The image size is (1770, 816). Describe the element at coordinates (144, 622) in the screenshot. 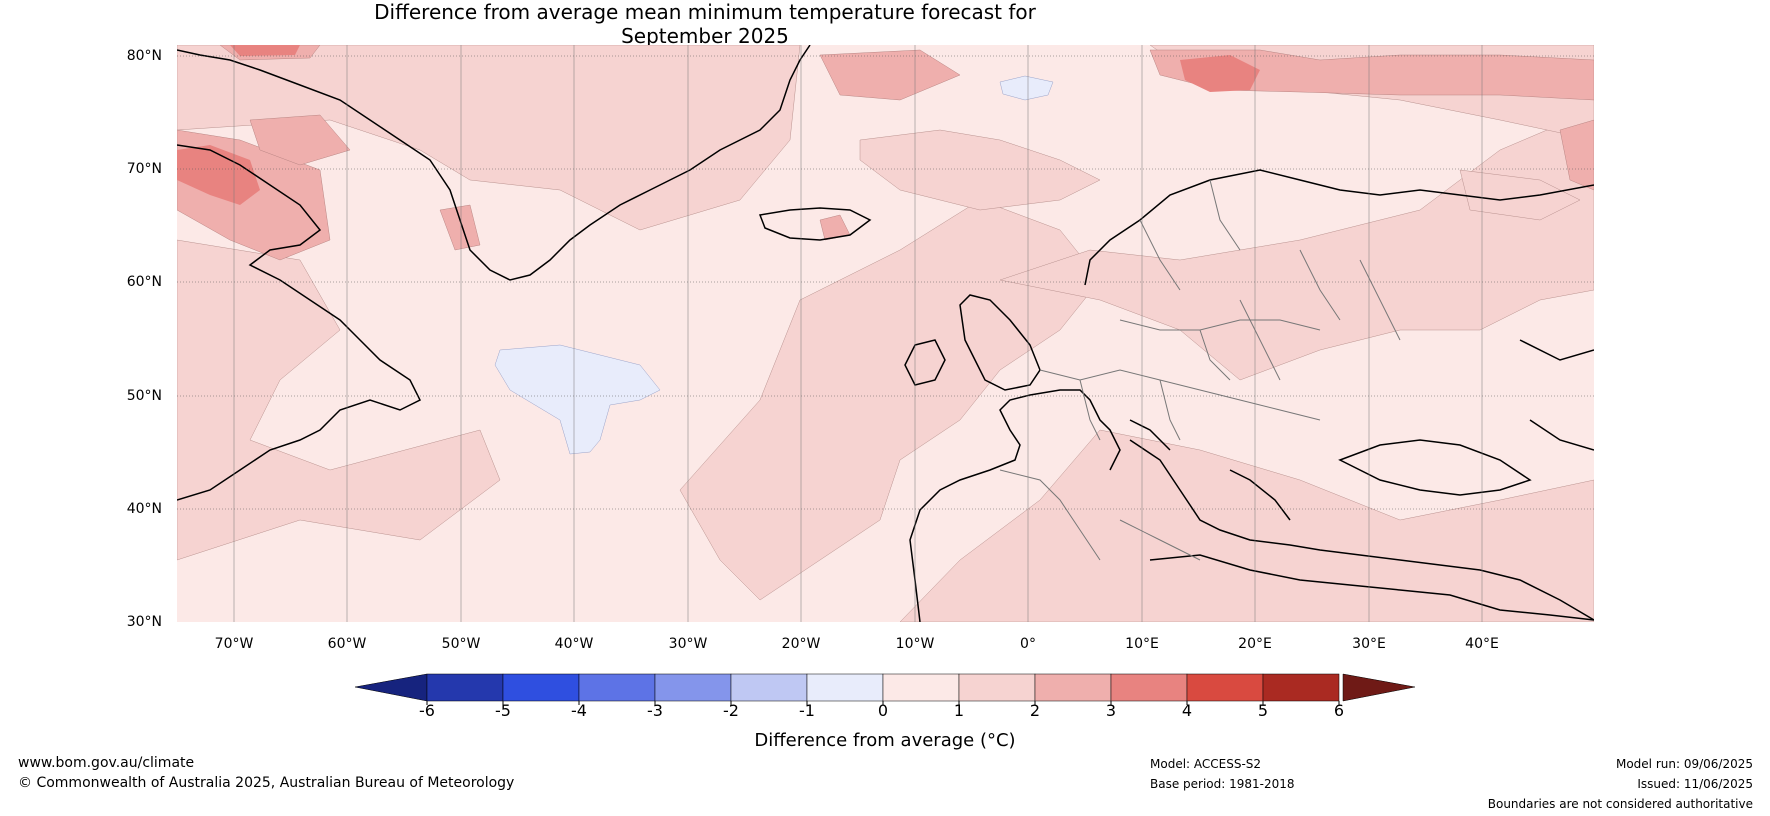

I see `lat-label-30n: 30°N` at that location.